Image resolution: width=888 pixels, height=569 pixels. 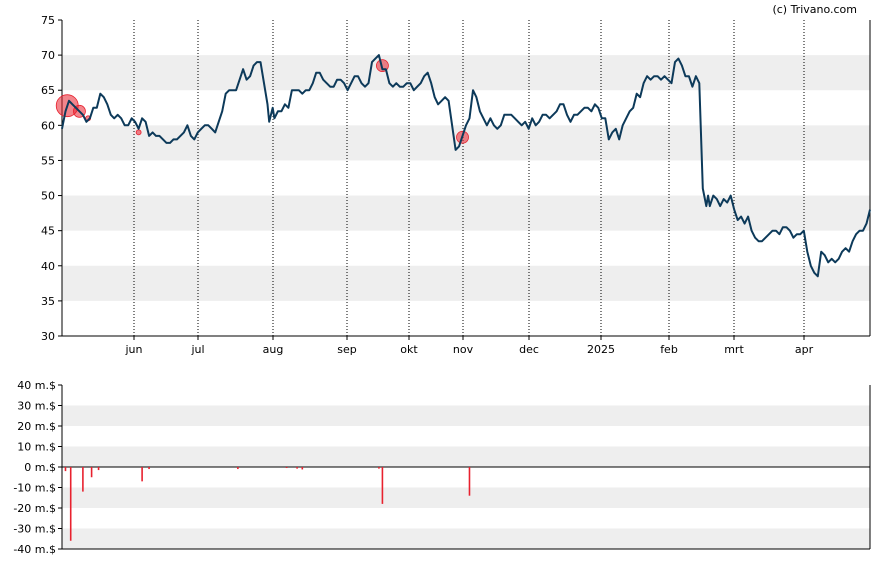 What do you see at coordinates (48, 301) in the screenshot?
I see `price-y-tick-label: 35` at bounding box center [48, 301].